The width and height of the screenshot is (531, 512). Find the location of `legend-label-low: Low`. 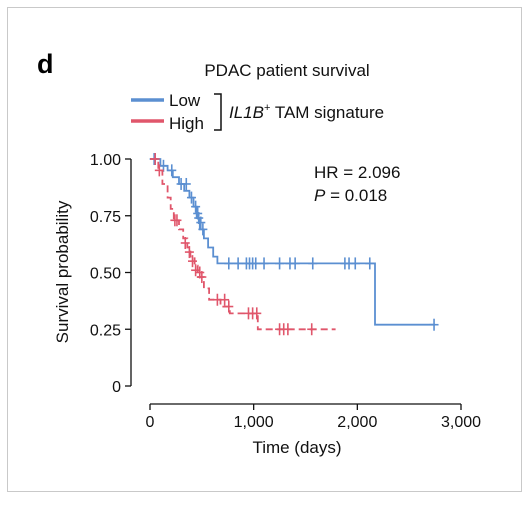

legend-label-low: Low is located at coordinates (185, 100).